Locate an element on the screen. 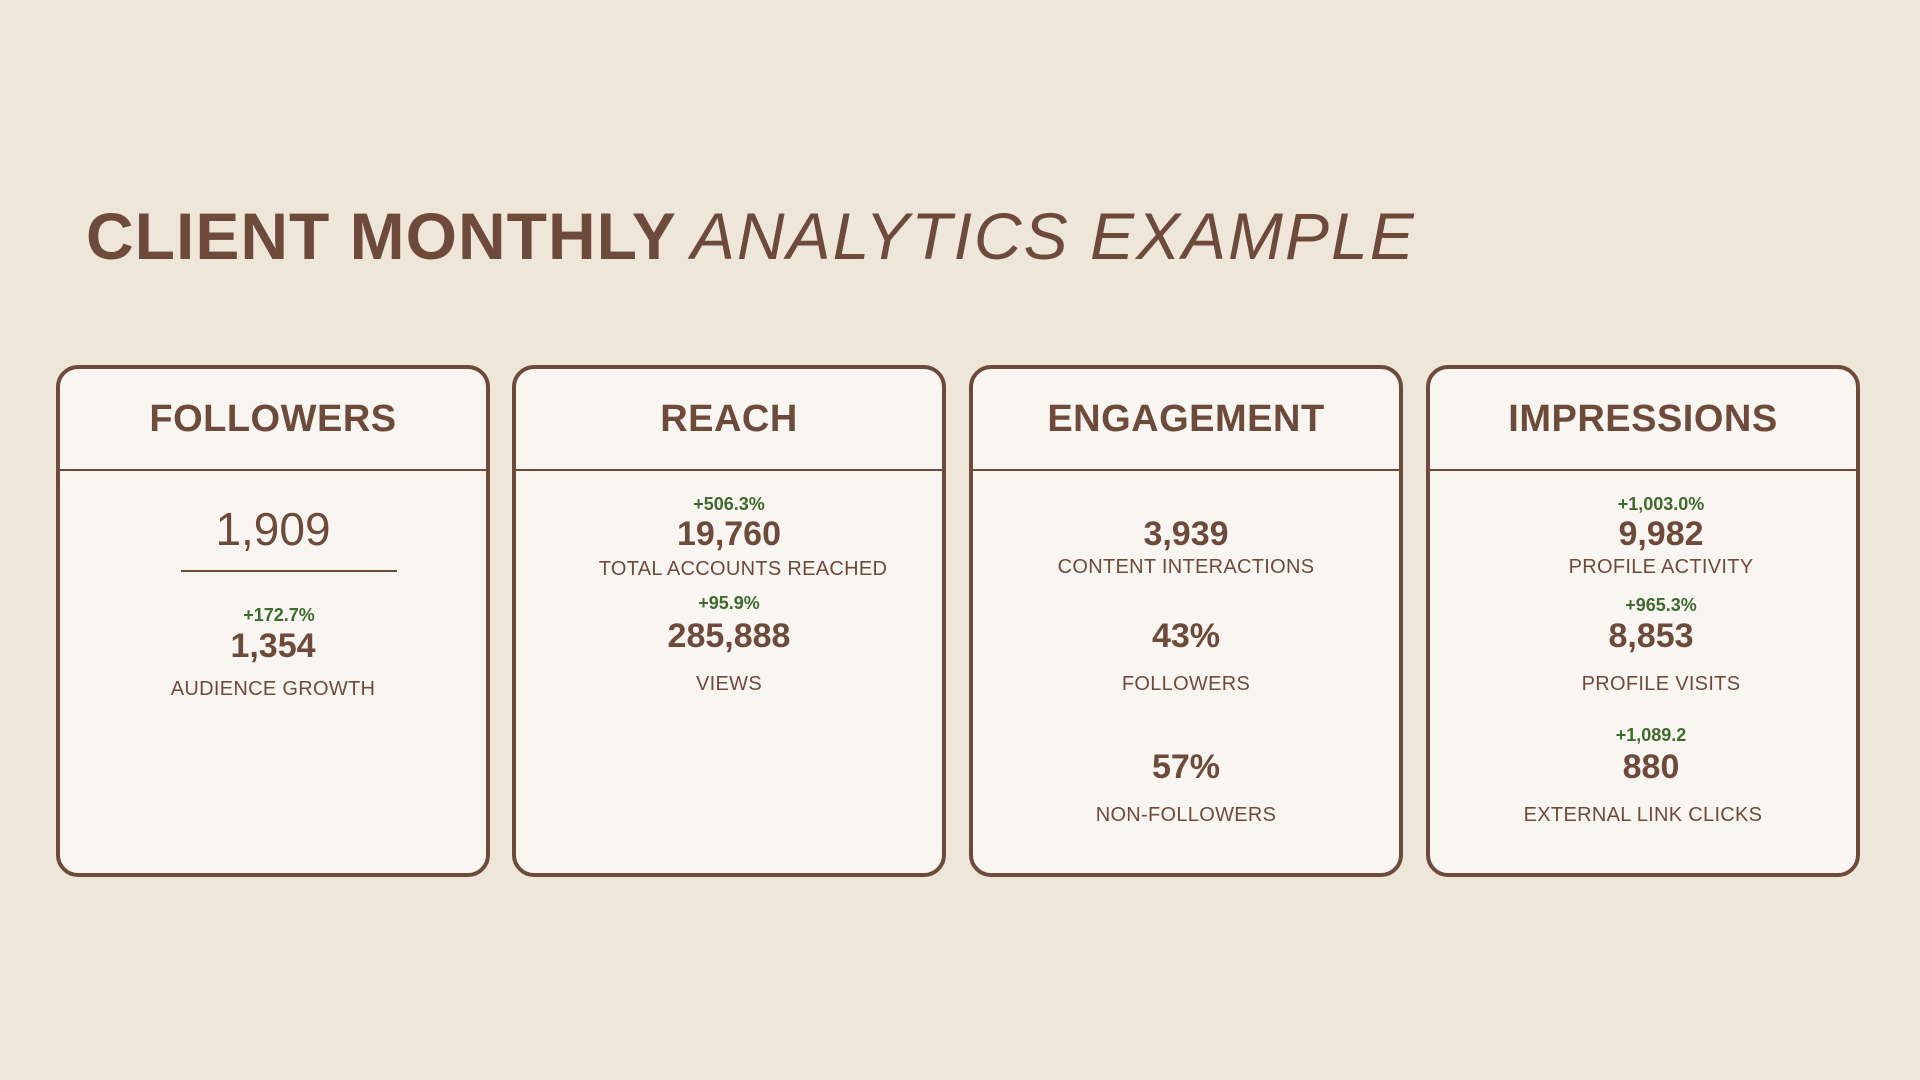  page-title-light: ANALYTICS EXAMPLE is located at coordinates (1053, 236).